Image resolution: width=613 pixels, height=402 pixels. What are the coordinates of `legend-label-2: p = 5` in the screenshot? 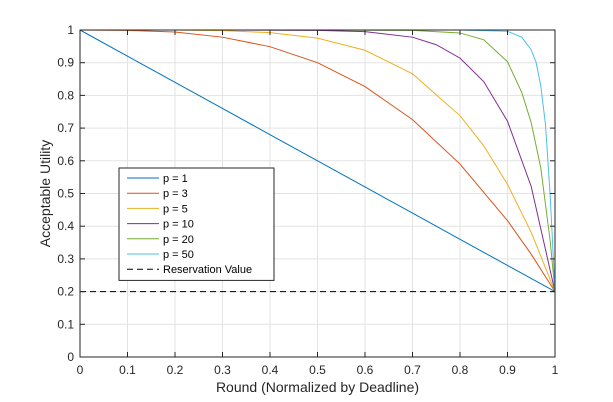 It's located at (175, 209).